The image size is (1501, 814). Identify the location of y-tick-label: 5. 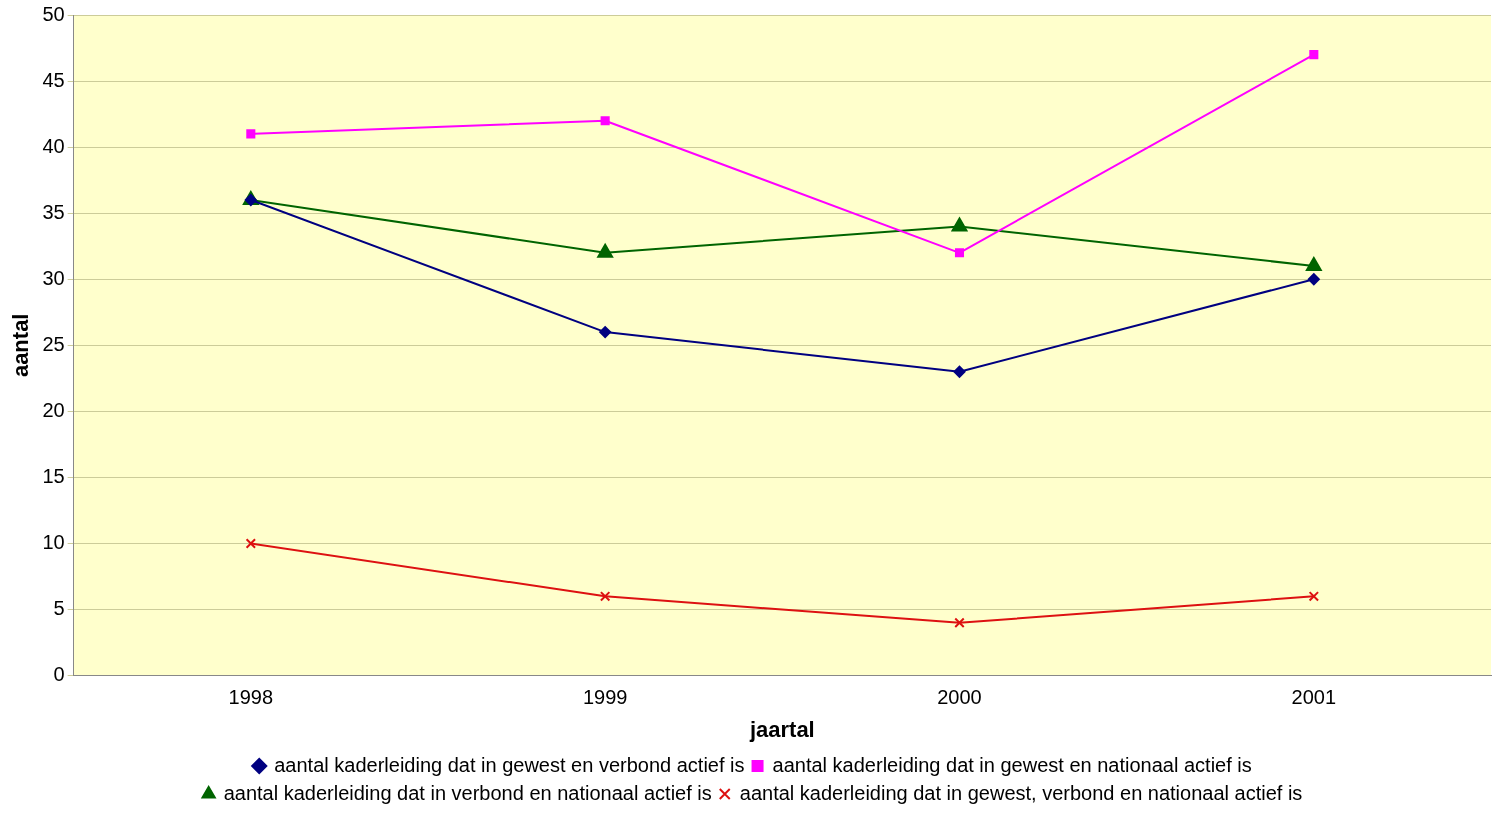
(59, 608).